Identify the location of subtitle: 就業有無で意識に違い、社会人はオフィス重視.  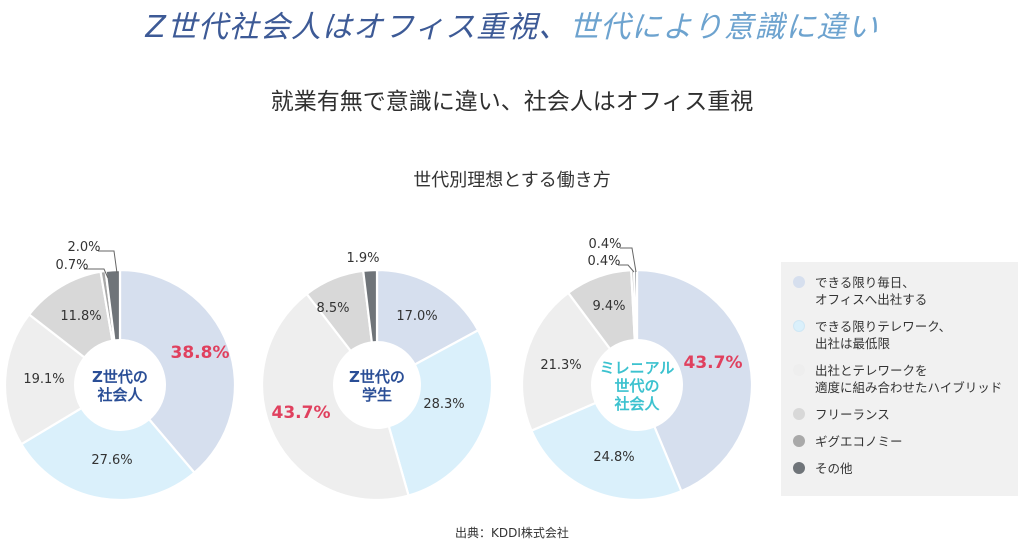
(512, 102).